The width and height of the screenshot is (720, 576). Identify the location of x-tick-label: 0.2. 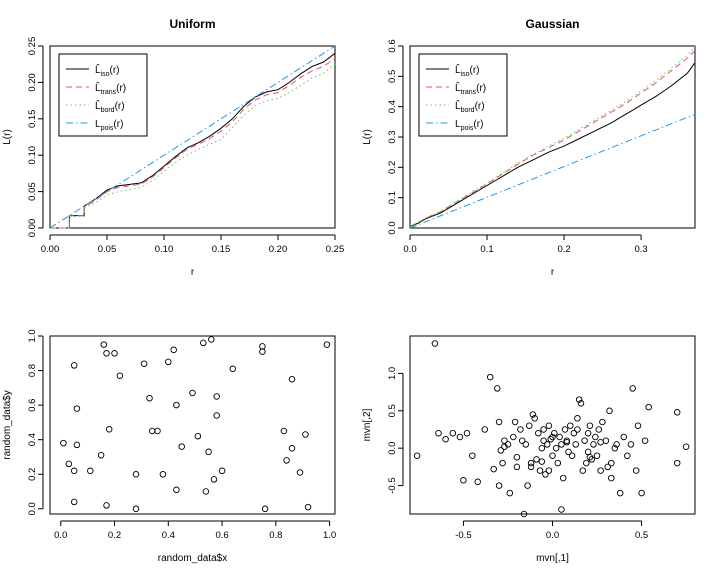
(563, 249).